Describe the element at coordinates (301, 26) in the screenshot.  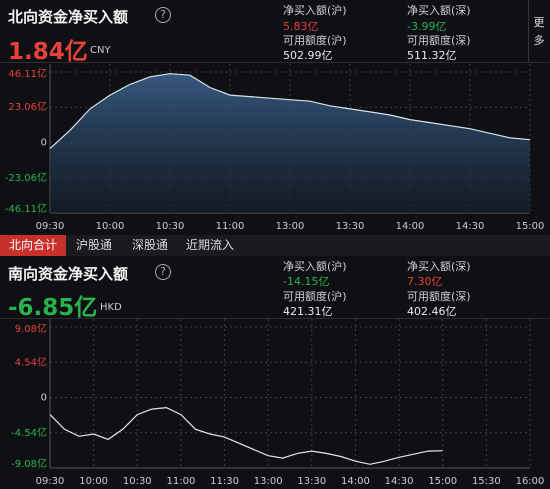
I see `stat-value: 5.83亿` at that location.